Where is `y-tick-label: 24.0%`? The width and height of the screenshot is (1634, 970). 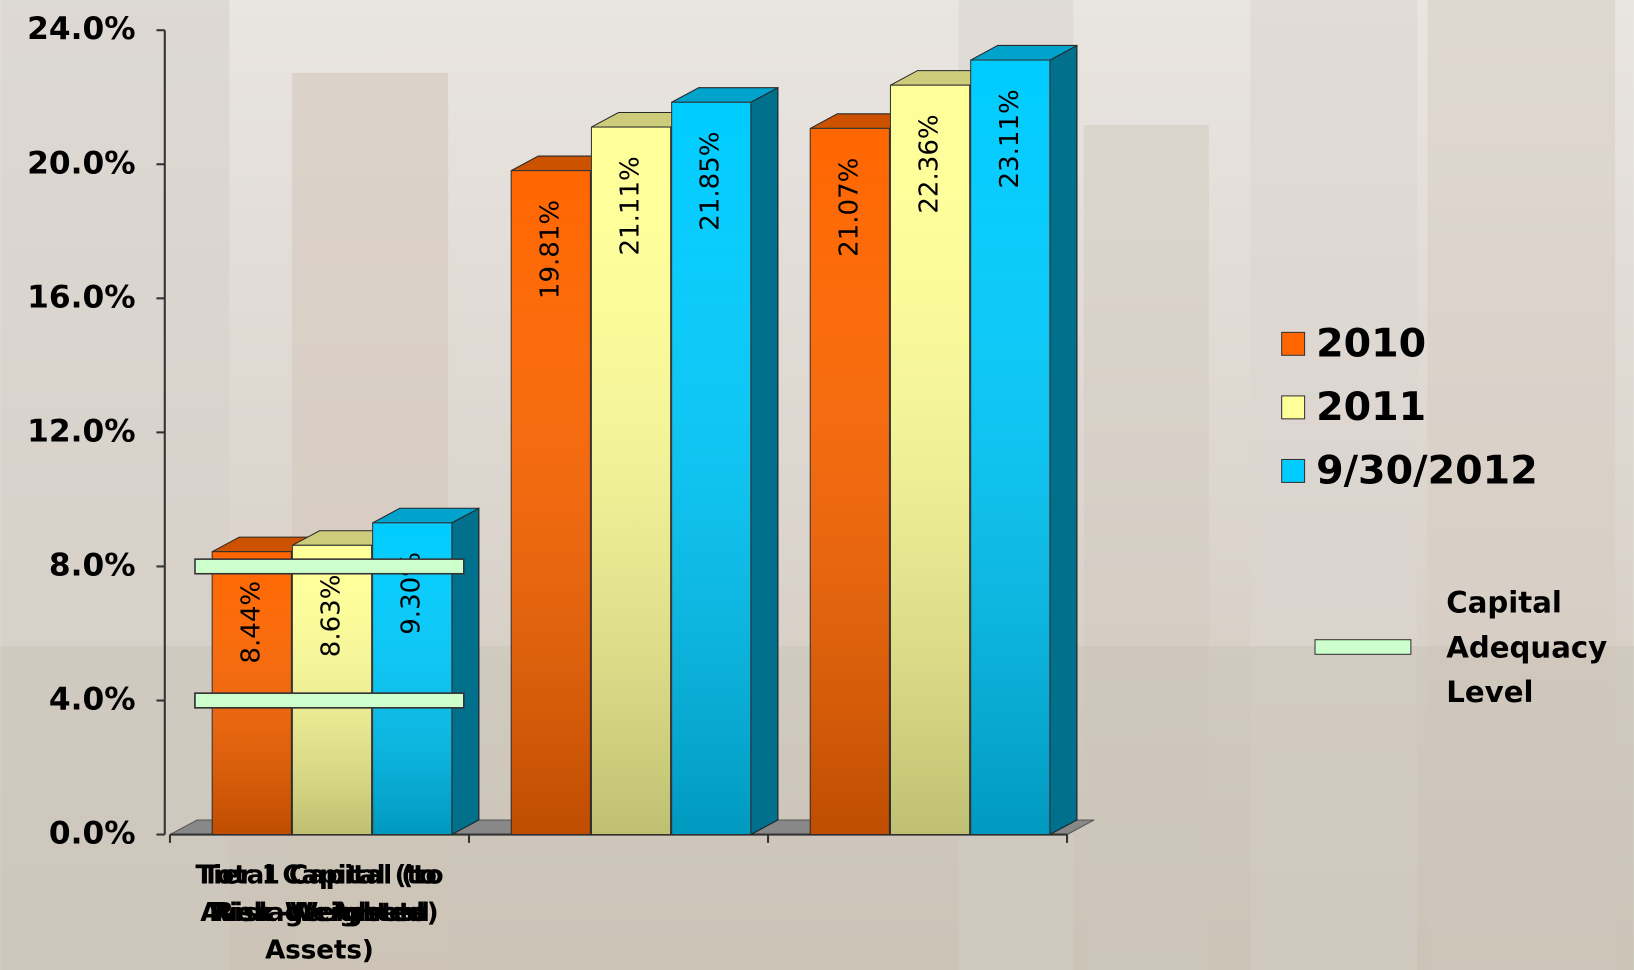
y-tick-label: 24.0% is located at coordinates (81, 29).